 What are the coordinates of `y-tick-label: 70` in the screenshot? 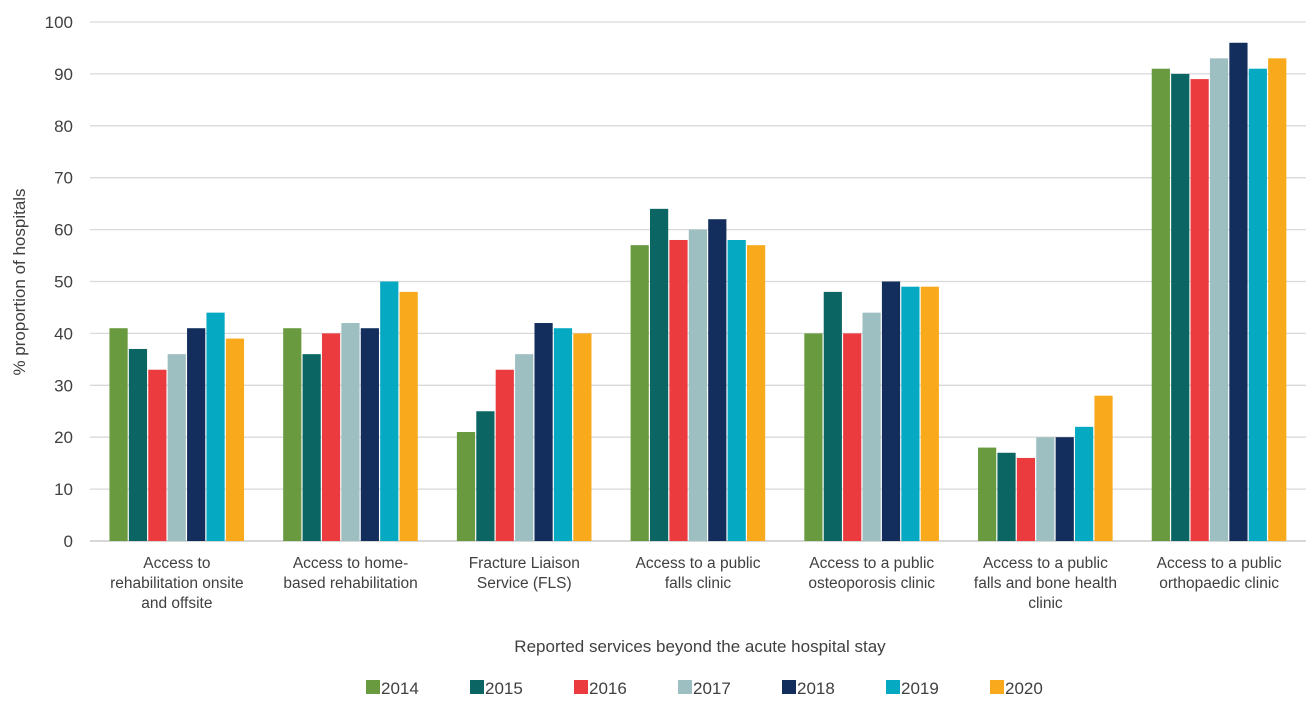 It's located at (63, 178).